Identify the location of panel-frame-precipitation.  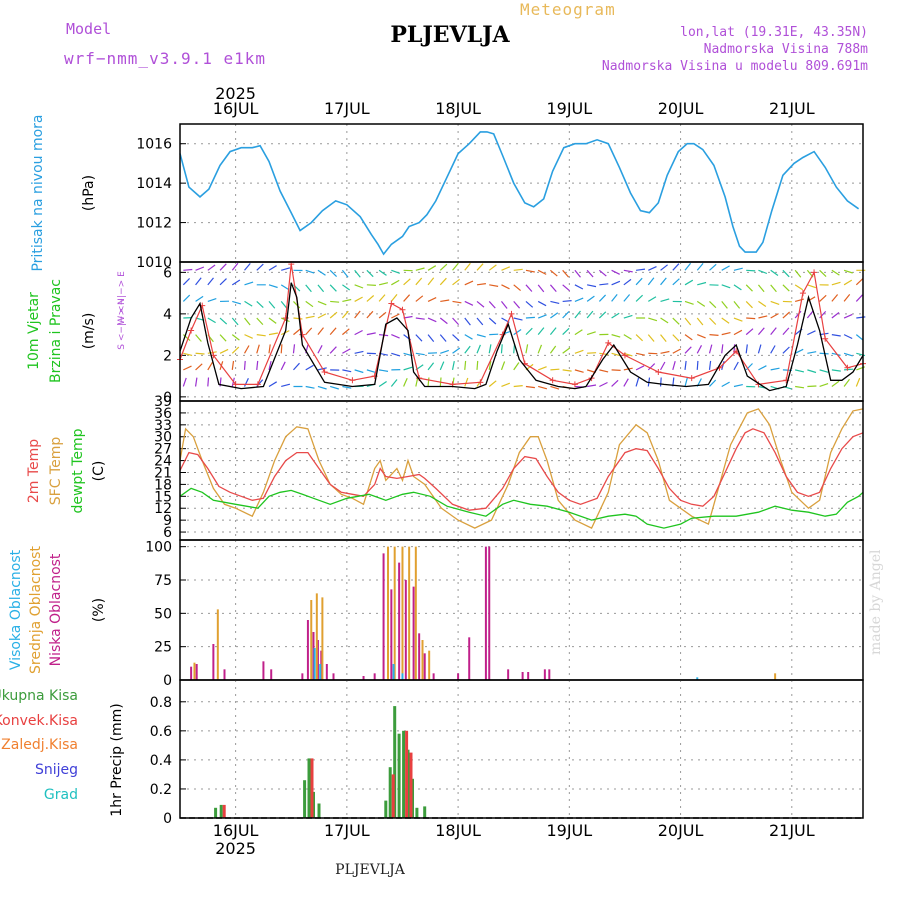
(521, 749).